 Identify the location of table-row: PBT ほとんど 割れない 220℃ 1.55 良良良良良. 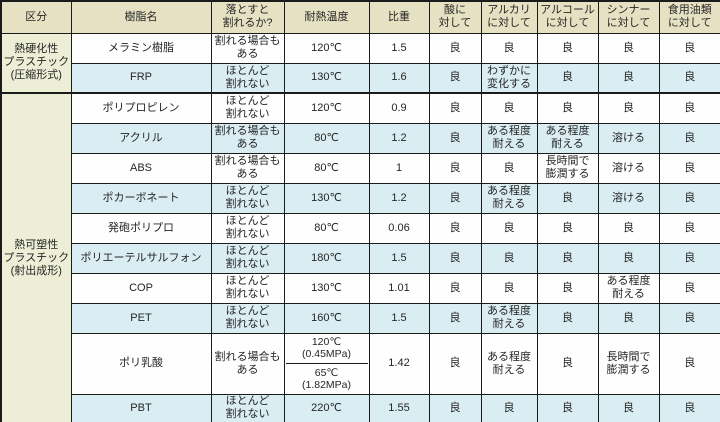
(360, 407).